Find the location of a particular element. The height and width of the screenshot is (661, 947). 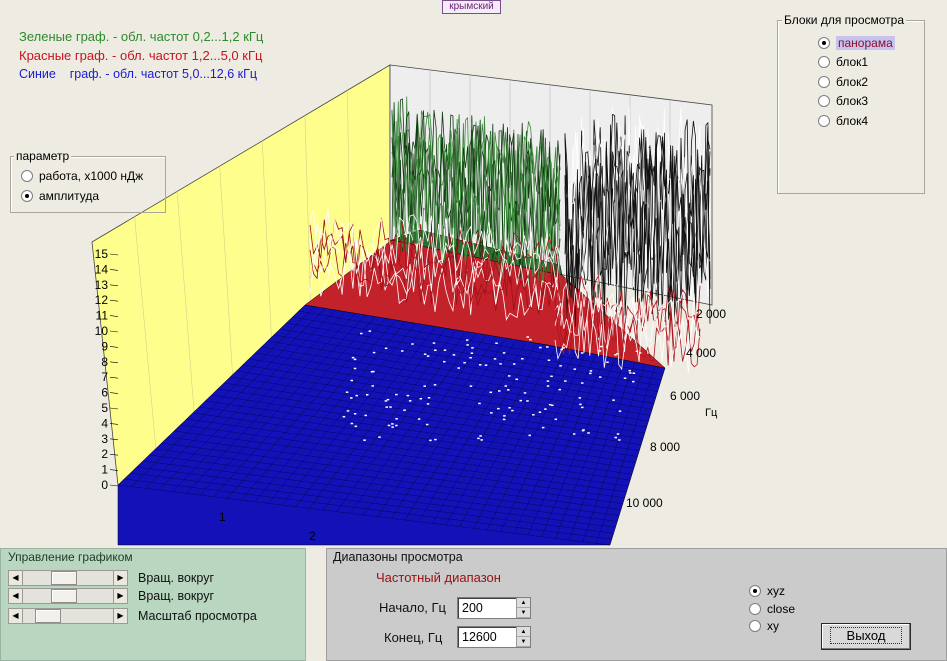

z-tick-label: 2 is located at coordinates (104, 454).